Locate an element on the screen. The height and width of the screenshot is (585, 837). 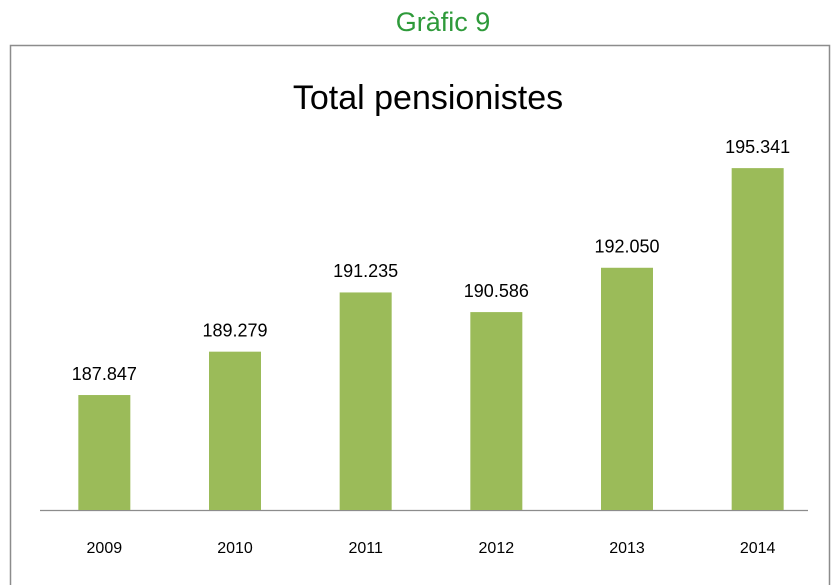
x-tick-label: 2012 is located at coordinates (497, 548).